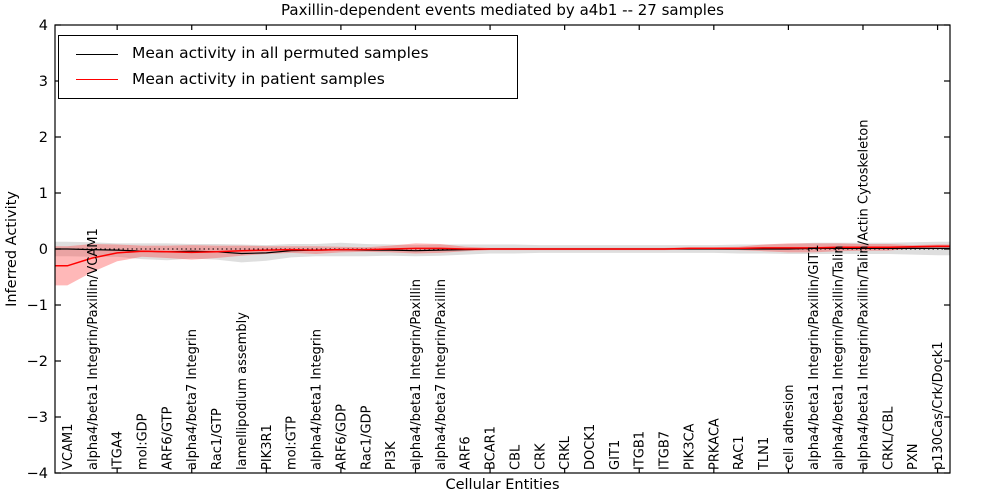 The height and width of the screenshot is (500, 1000). Describe the element at coordinates (97, 54) in the screenshot. I see `permuted-line-sample` at that location.